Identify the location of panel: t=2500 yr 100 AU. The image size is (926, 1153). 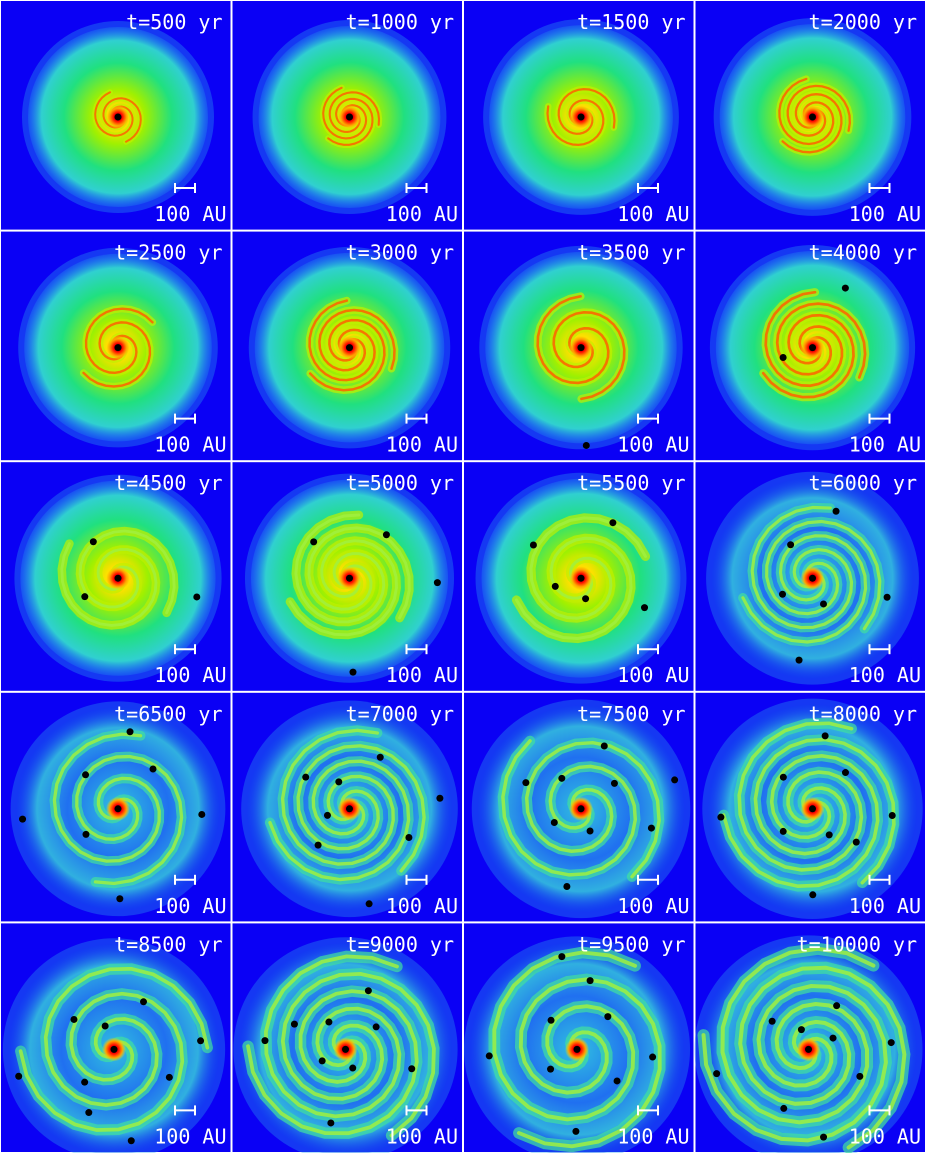
(116, 346).